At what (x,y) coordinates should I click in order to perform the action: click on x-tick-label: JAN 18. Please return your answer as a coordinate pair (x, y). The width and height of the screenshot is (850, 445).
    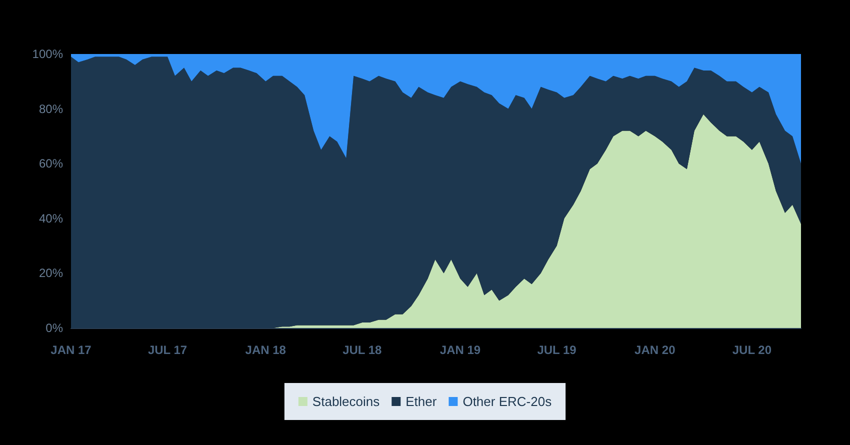
    Looking at the image, I should click on (265, 350).